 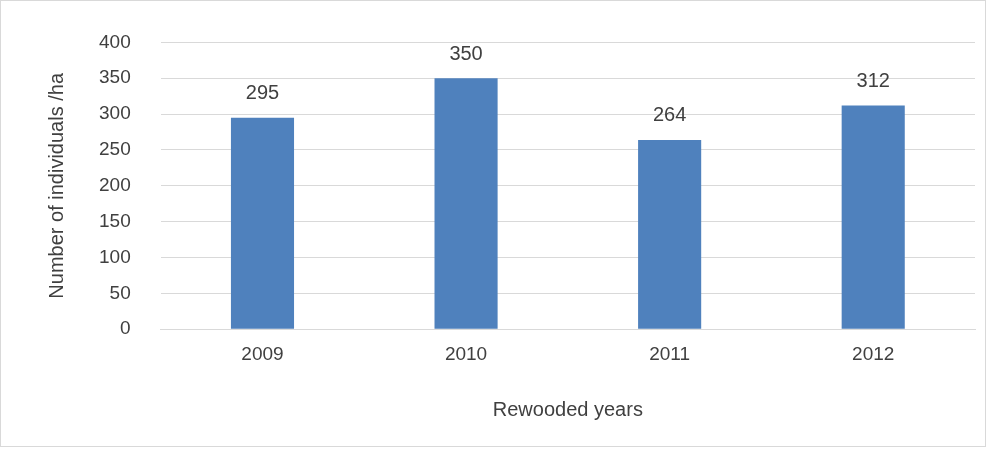 What do you see at coordinates (115, 149) in the screenshot?
I see `y-tick-label: 250` at bounding box center [115, 149].